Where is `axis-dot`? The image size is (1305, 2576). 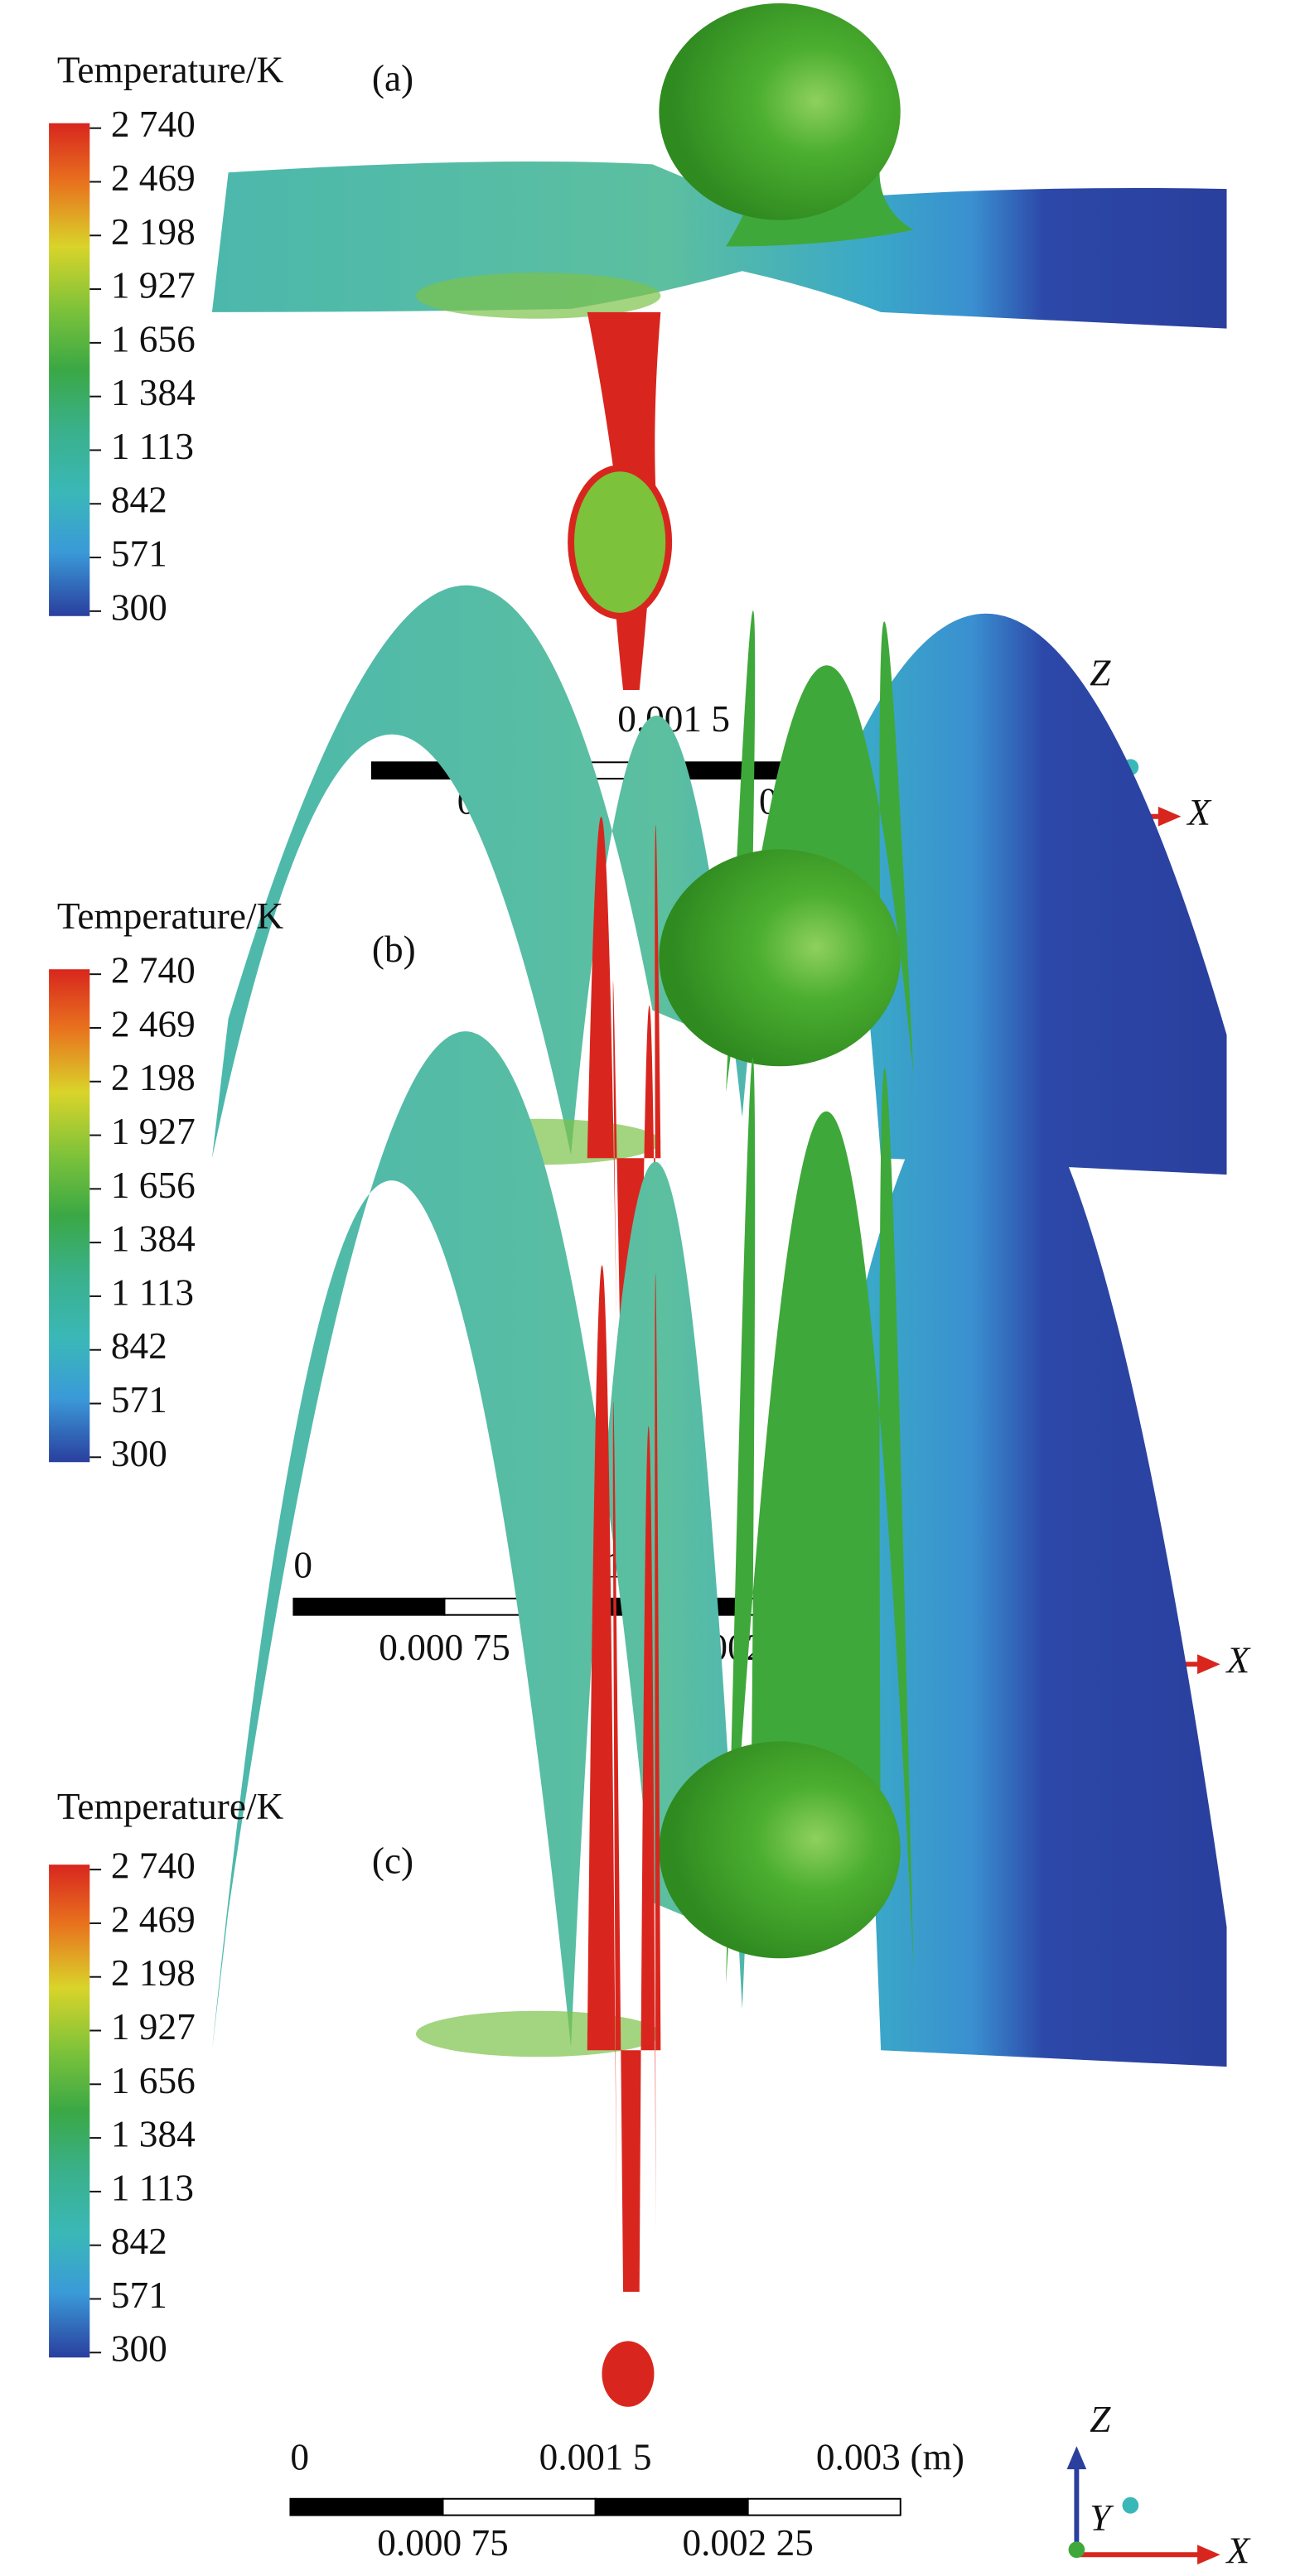 axis-dot is located at coordinates (1130, 2505).